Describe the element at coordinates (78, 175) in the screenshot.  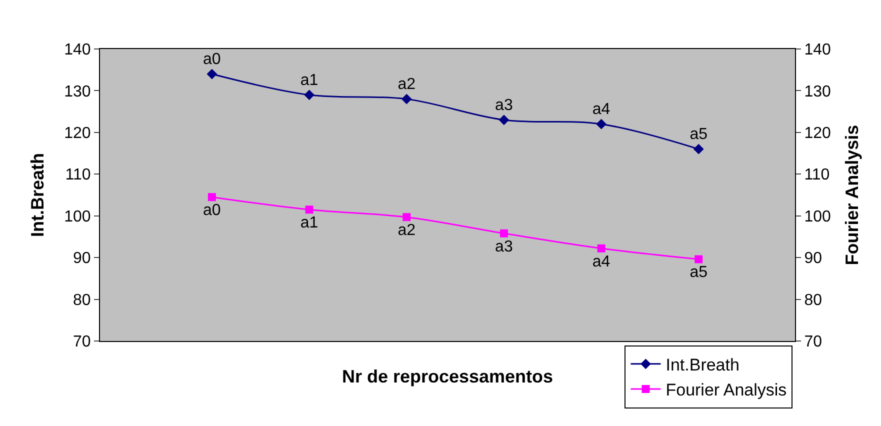
I see `y-tick-label: 110` at that location.